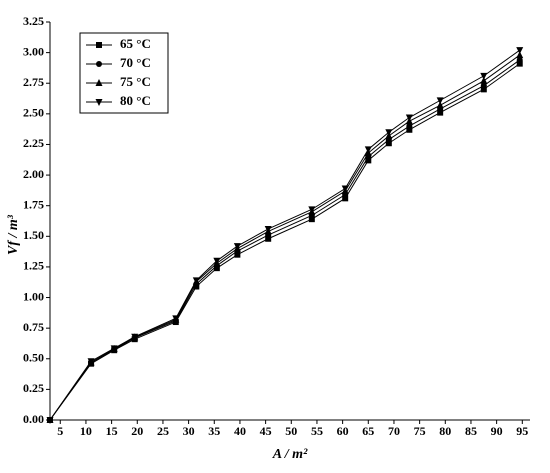  I want to click on x-tick-label: 75, so click(420, 431).